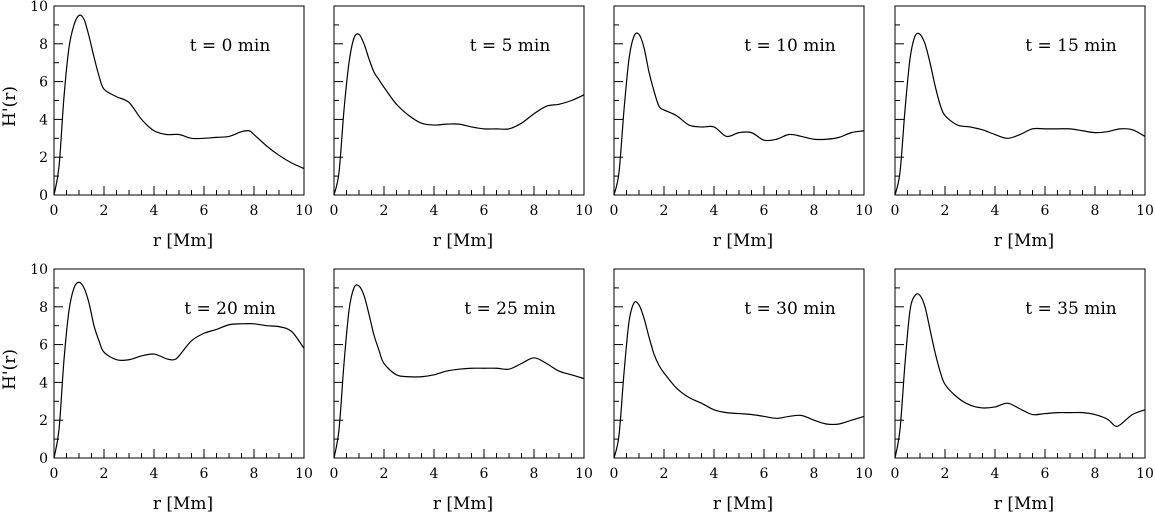  I want to click on panel-3: 0 2 4 6 8 10 r [Mm] t = 10 min, so click(741, 128).